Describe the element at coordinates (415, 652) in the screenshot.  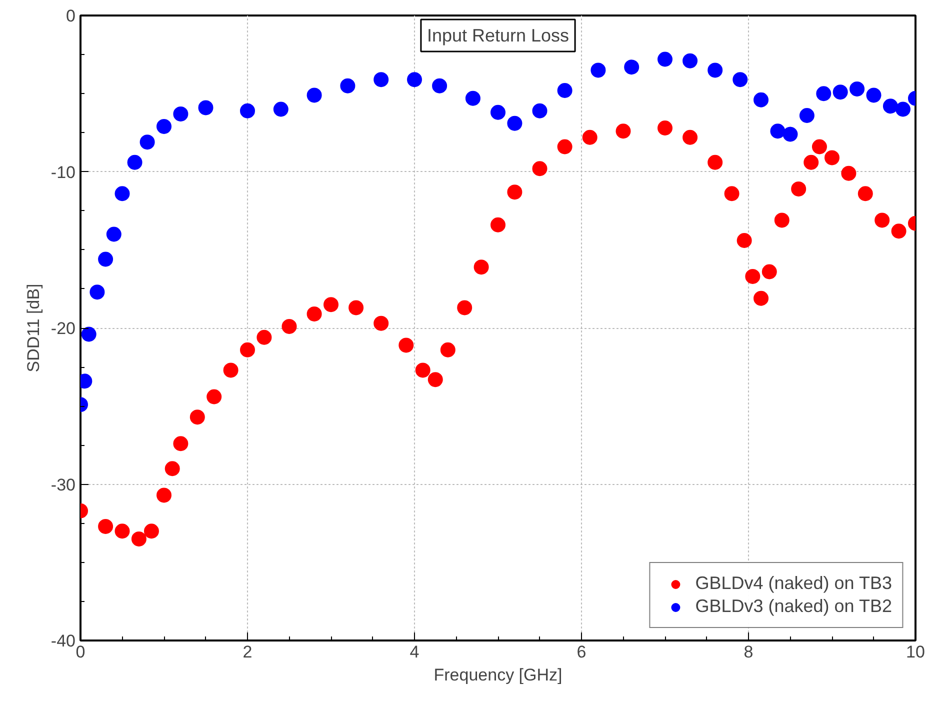
I see `x-tick-label: 4` at that location.